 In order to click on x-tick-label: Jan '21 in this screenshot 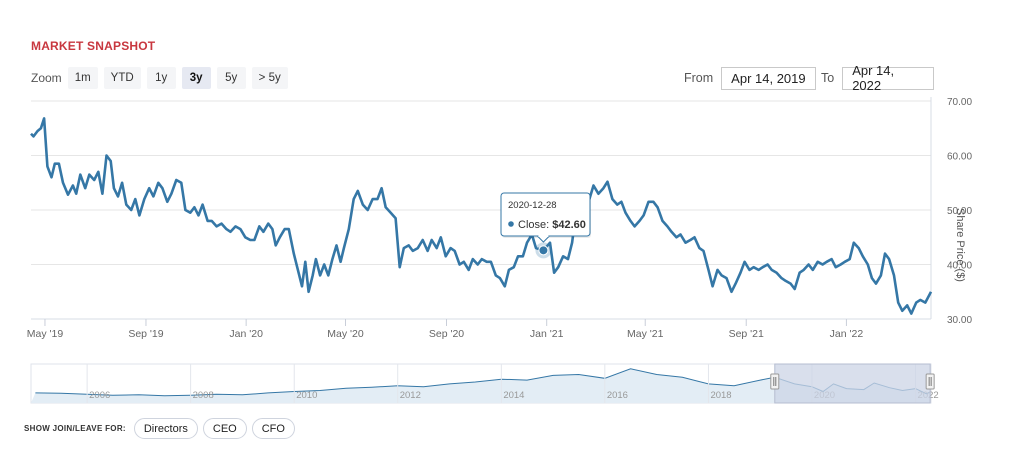, I will do `click(547, 334)`.